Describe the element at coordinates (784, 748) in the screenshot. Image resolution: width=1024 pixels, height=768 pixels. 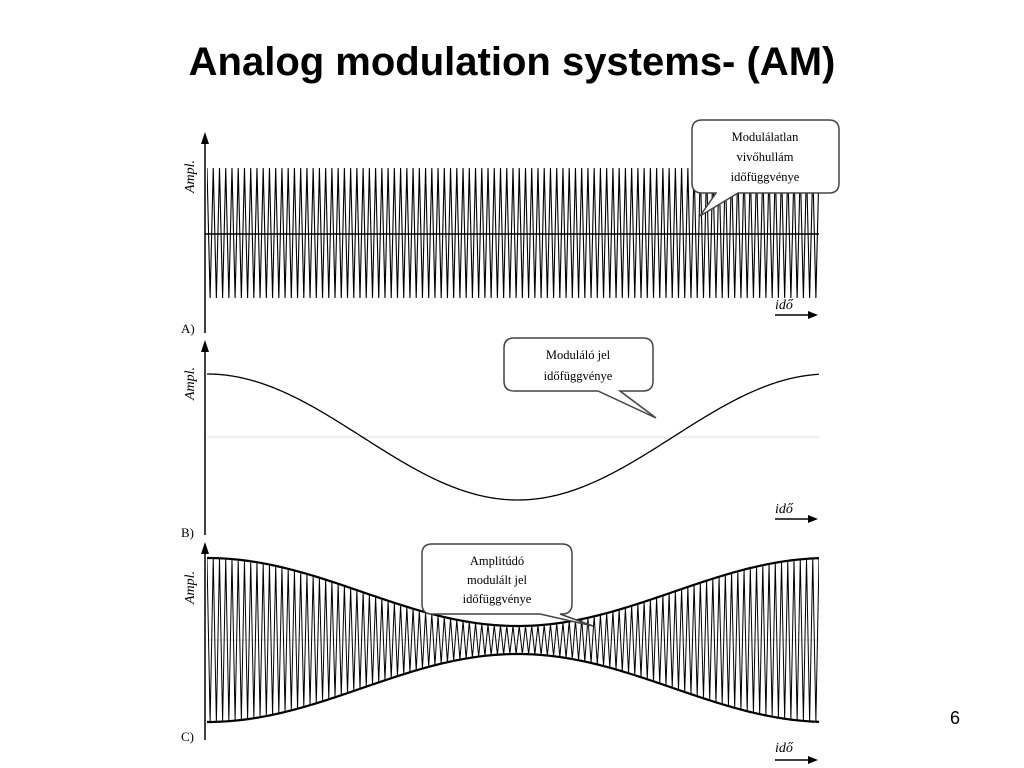
I see `panel-c-x-axis-label: idő` at that location.